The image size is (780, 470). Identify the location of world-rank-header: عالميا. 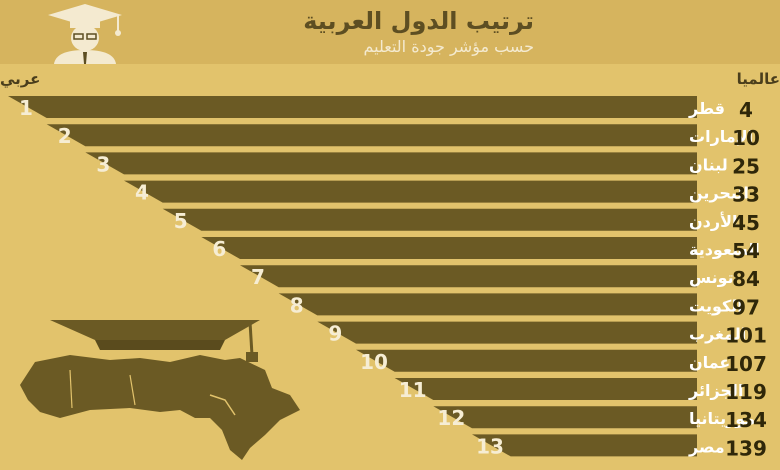
(758, 79).